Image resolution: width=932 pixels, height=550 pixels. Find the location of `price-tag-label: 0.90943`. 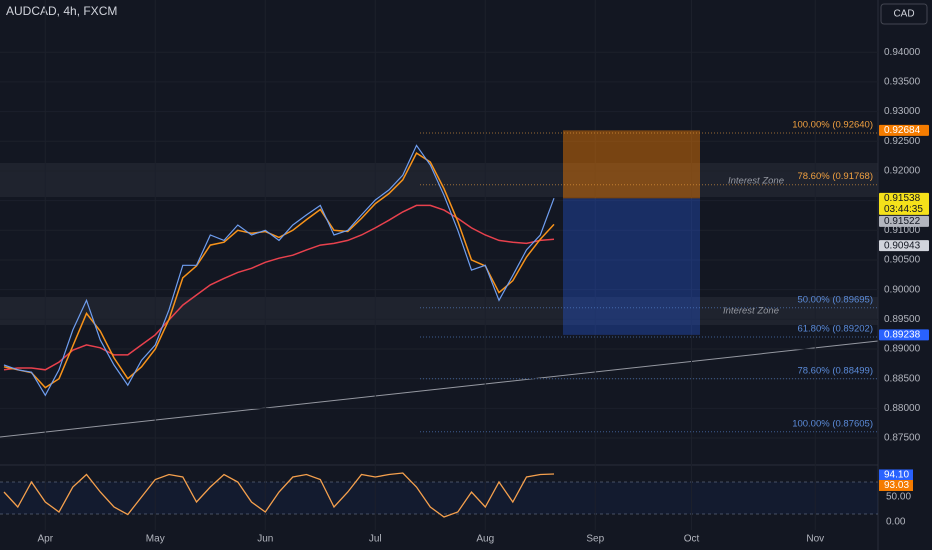

price-tag-label: 0.90943 is located at coordinates (902, 245).